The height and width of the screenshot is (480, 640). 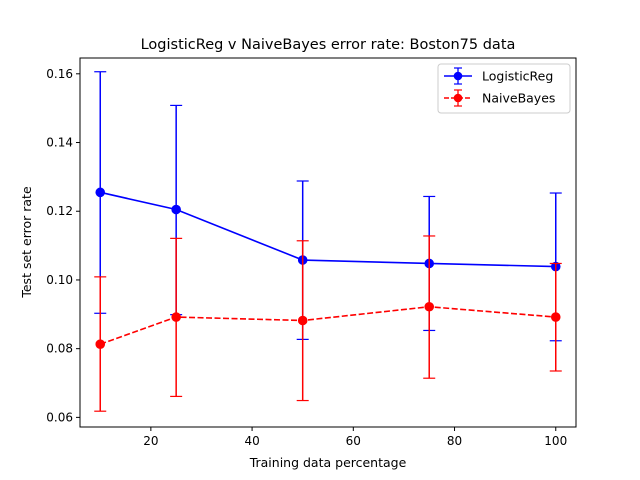 What do you see at coordinates (328, 462) in the screenshot?
I see `x-axis-label: Training data percentage` at bounding box center [328, 462].